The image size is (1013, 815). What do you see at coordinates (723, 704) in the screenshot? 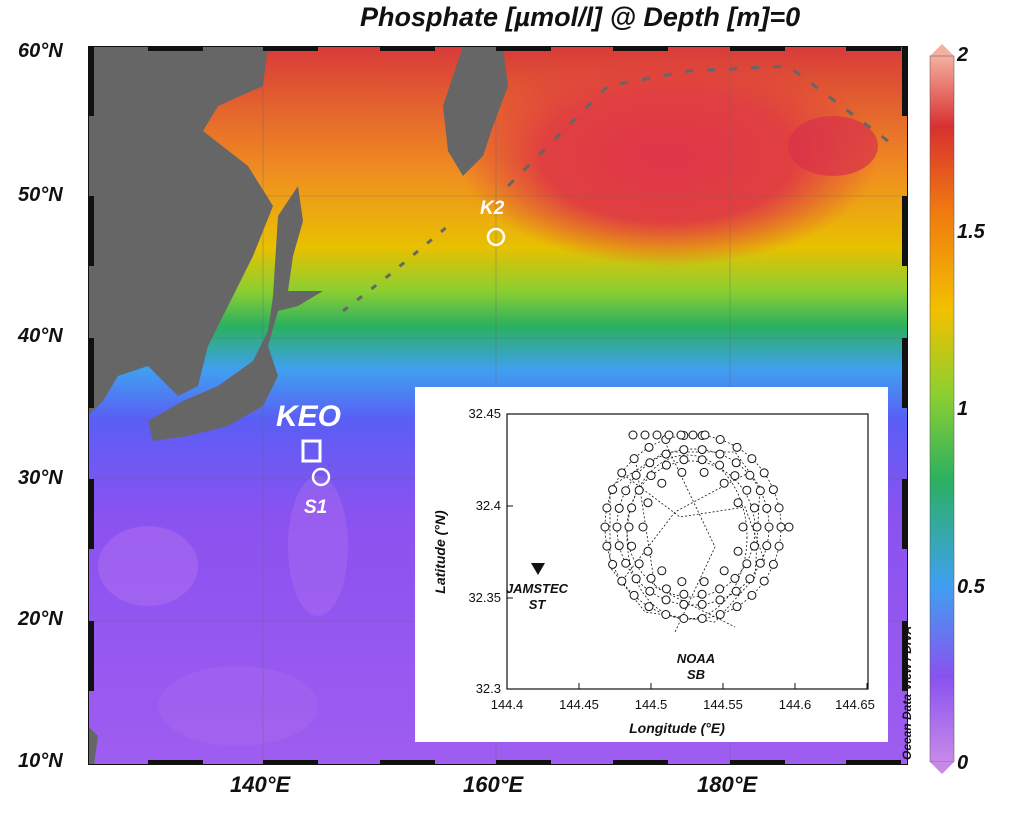
I see `inset-xtick-3: 144.55` at bounding box center [723, 704].